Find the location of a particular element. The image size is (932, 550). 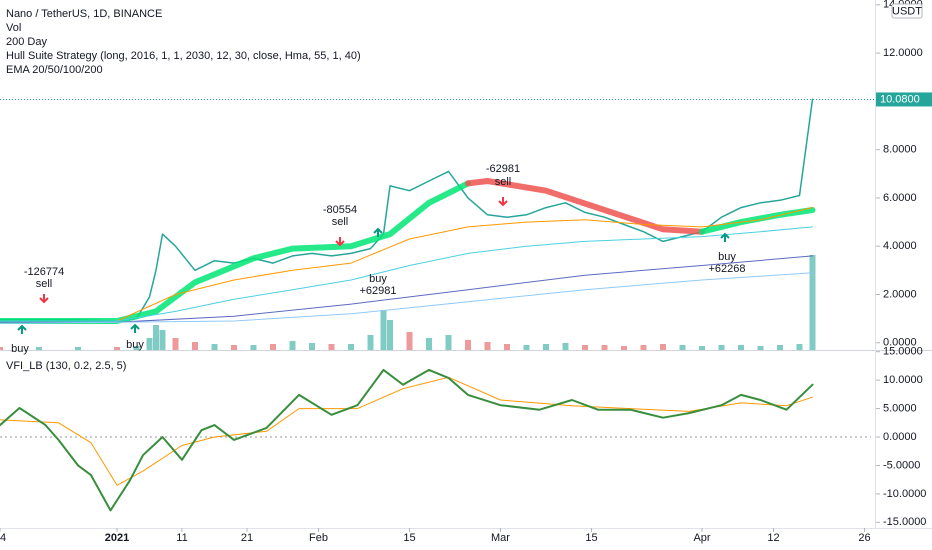

currency-box is located at coordinates (907, 11).